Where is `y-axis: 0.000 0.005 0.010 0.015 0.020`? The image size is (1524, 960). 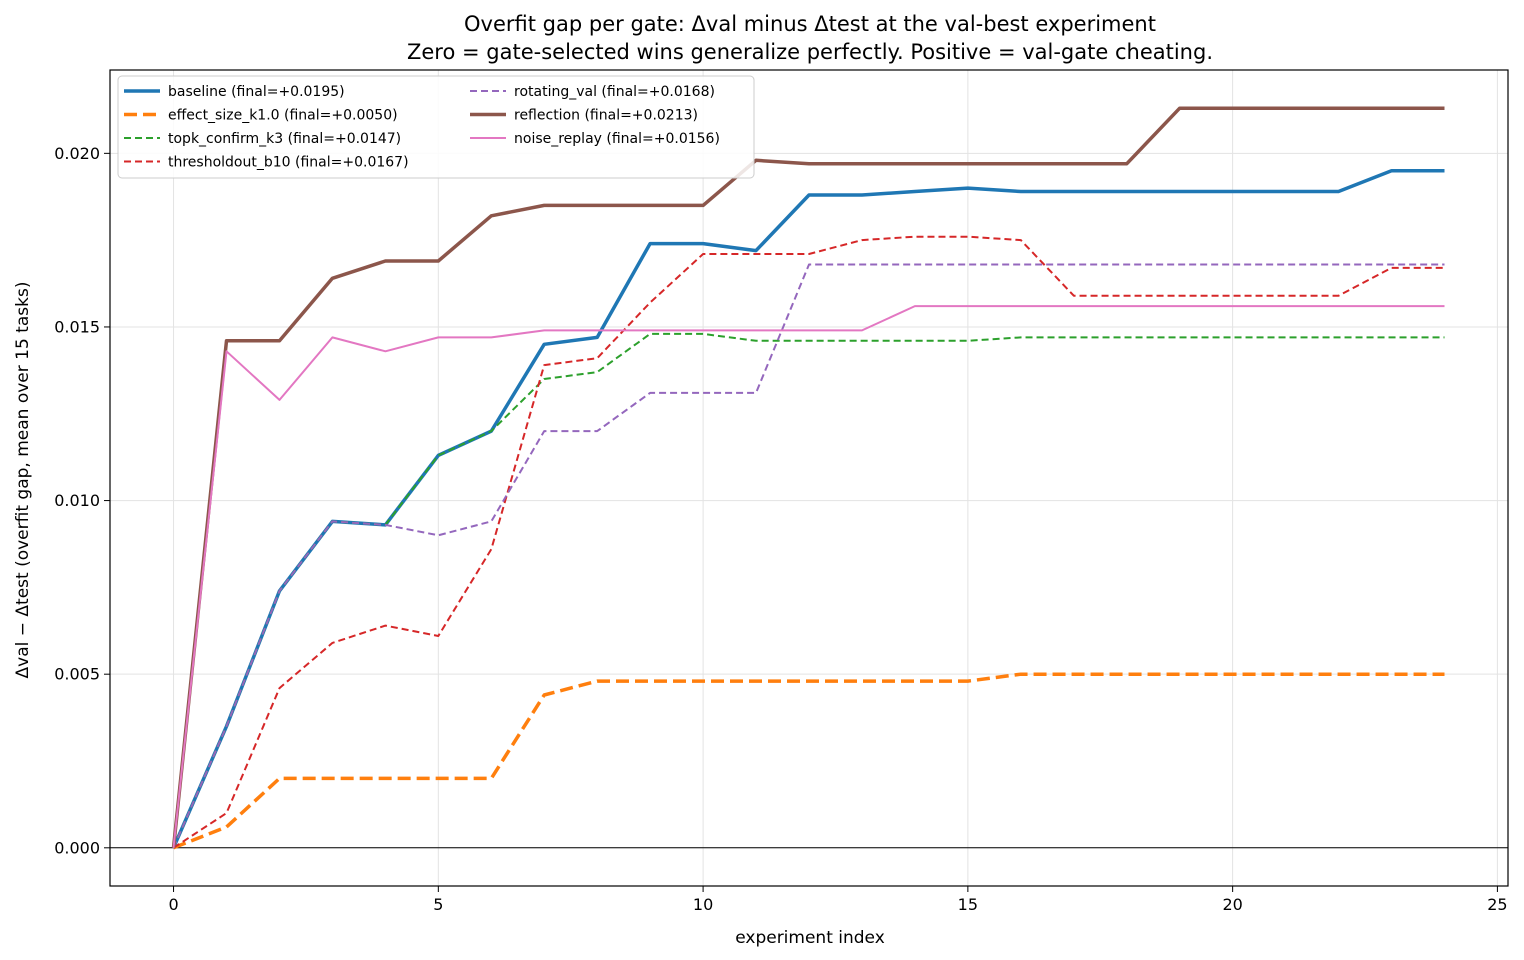 y-axis: 0.000 0.005 0.010 0.015 0.020 is located at coordinates (82, 500).